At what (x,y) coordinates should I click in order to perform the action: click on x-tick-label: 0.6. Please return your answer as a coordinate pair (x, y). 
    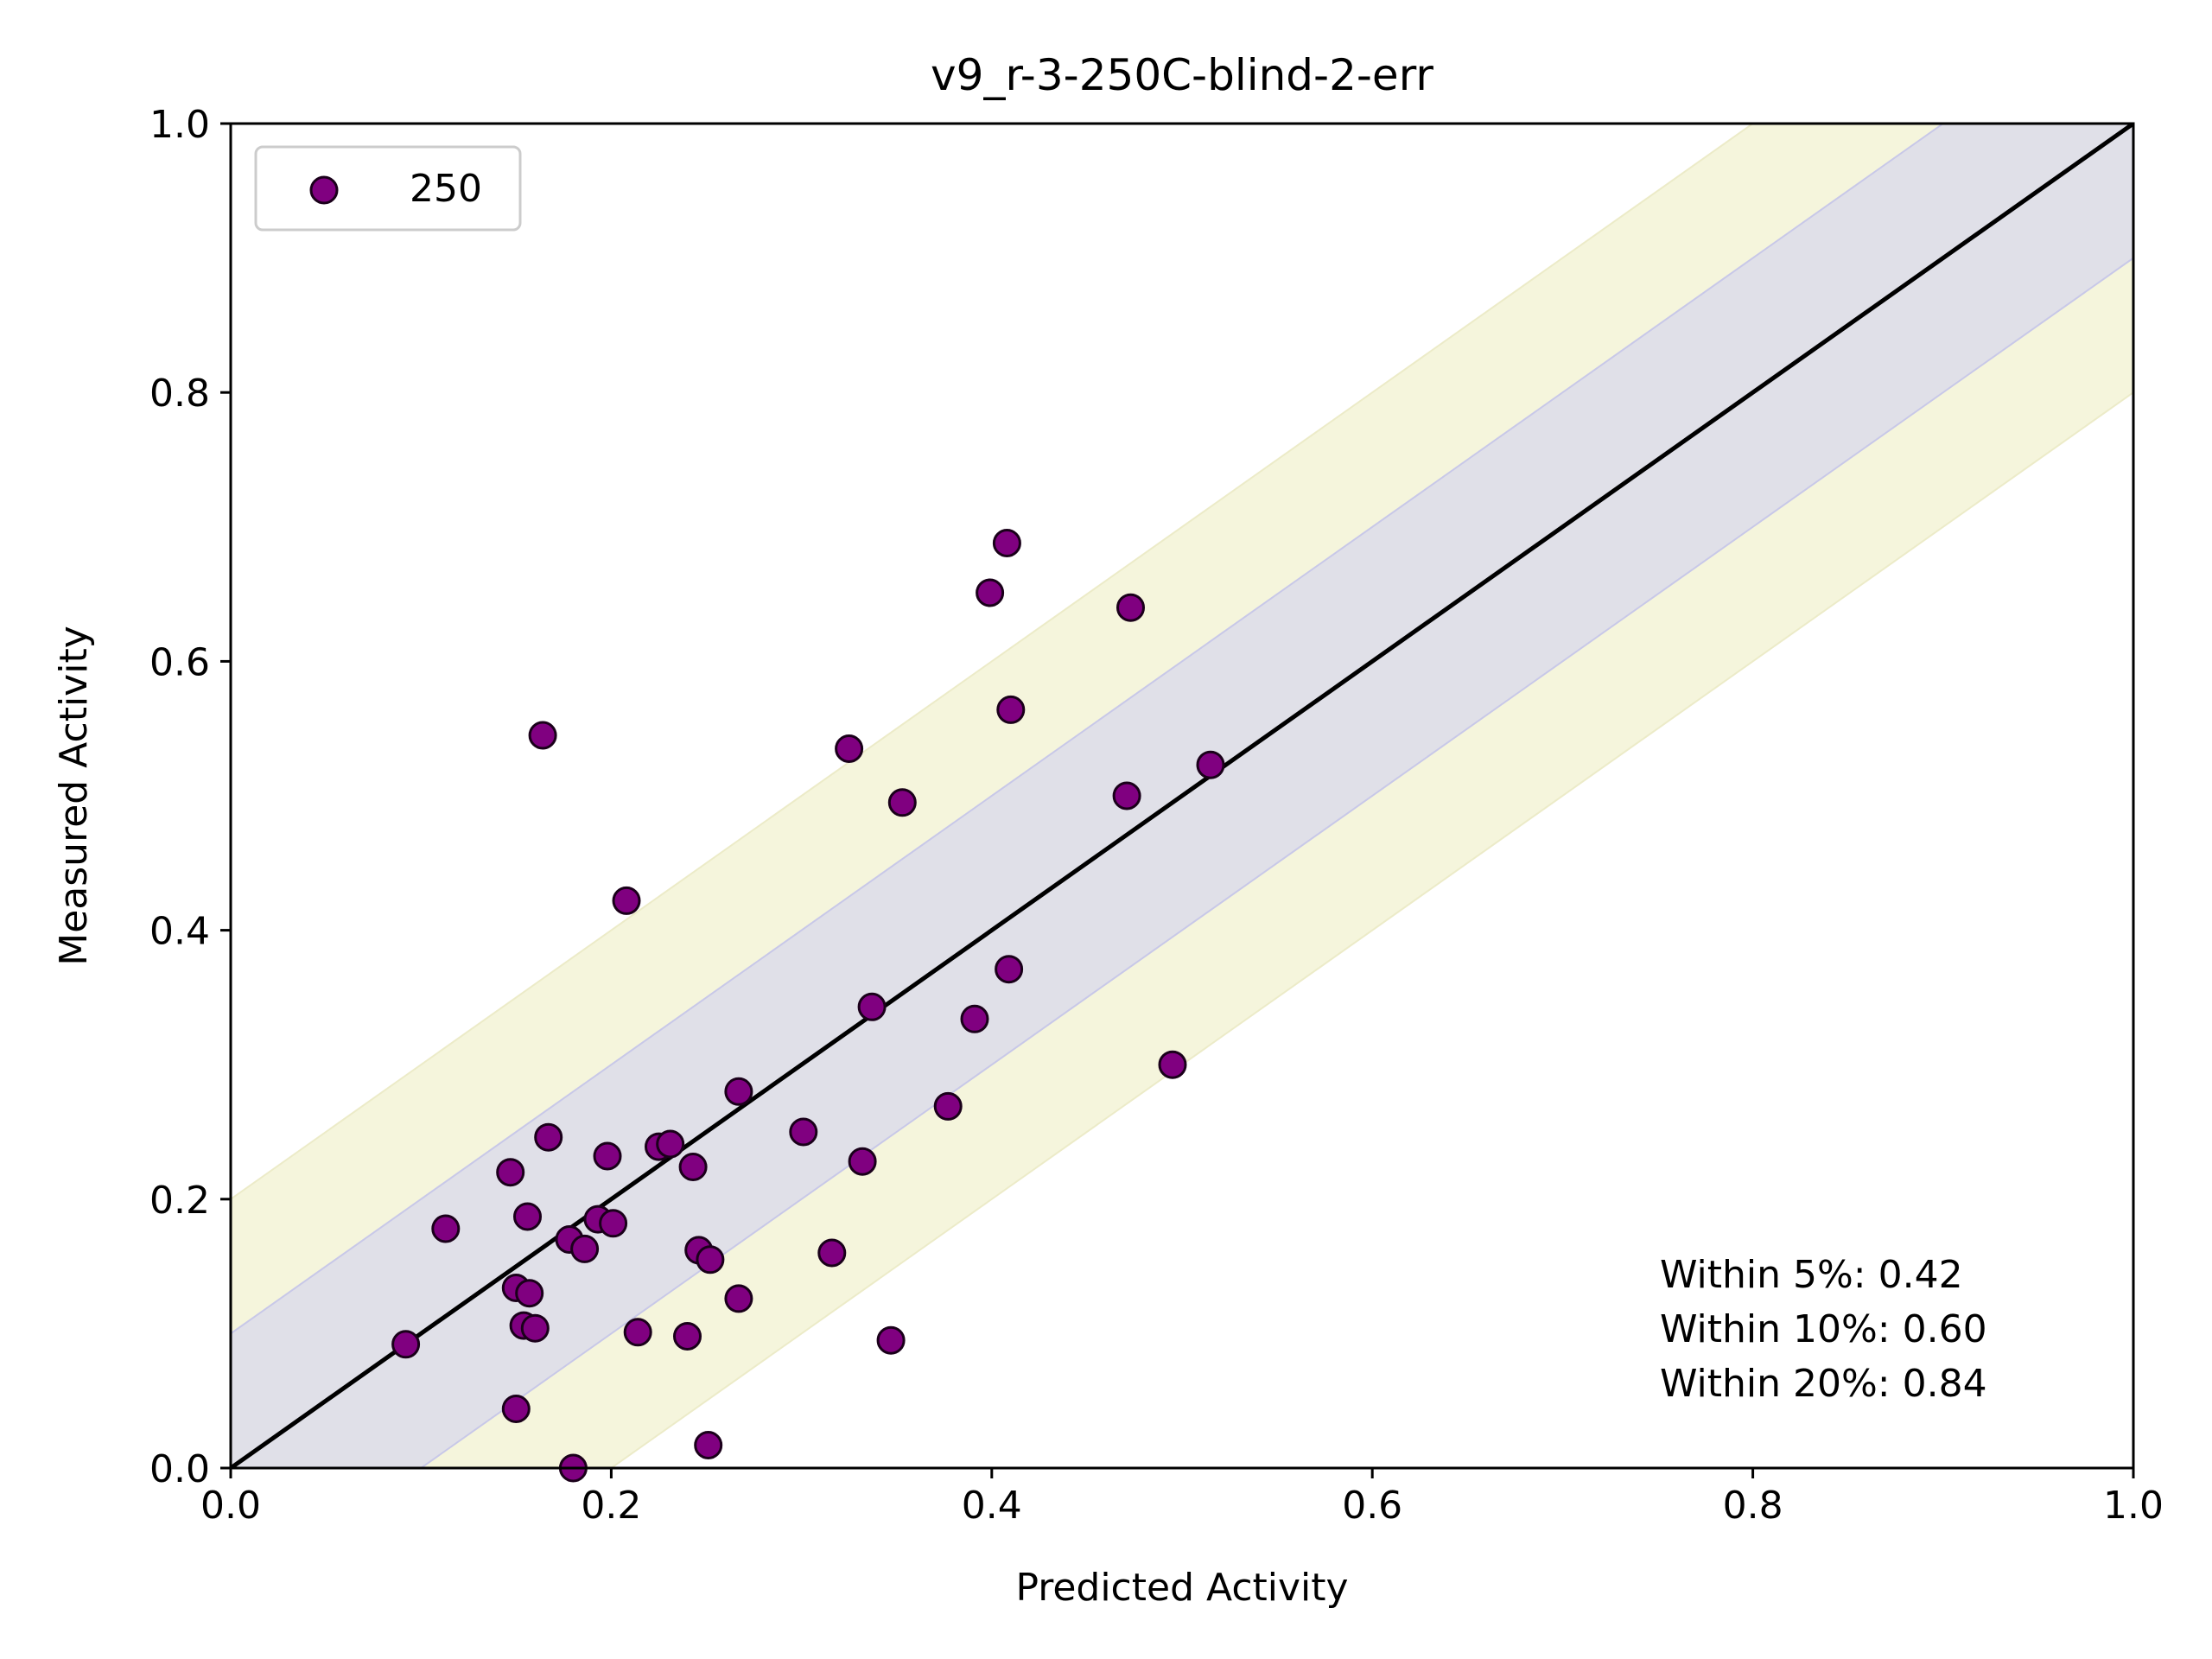
    Looking at the image, I should click on (1372, 1506).